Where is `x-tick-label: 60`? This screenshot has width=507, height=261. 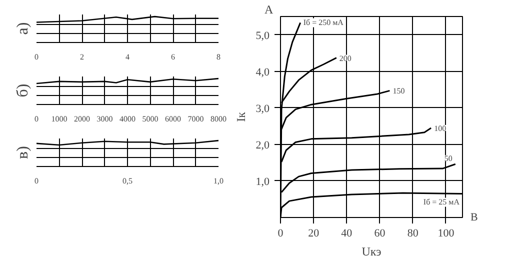 x-tick-label: 60 is located at coordinates (380, 234).